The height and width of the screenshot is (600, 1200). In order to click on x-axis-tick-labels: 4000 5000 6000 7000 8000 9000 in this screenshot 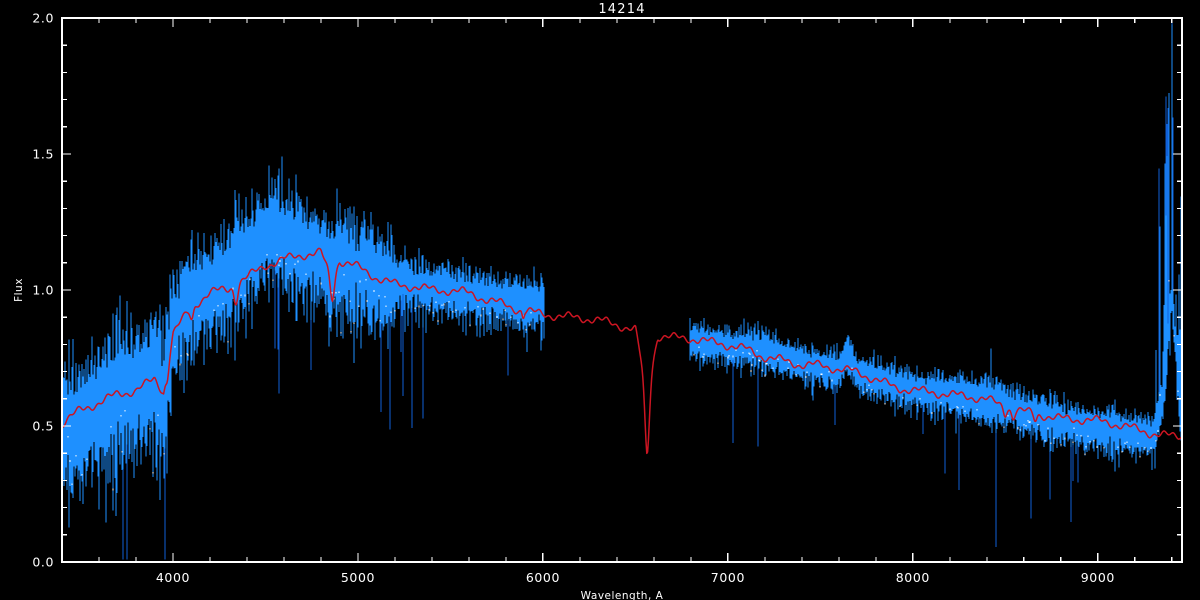, I will do `click(635, 577)`.